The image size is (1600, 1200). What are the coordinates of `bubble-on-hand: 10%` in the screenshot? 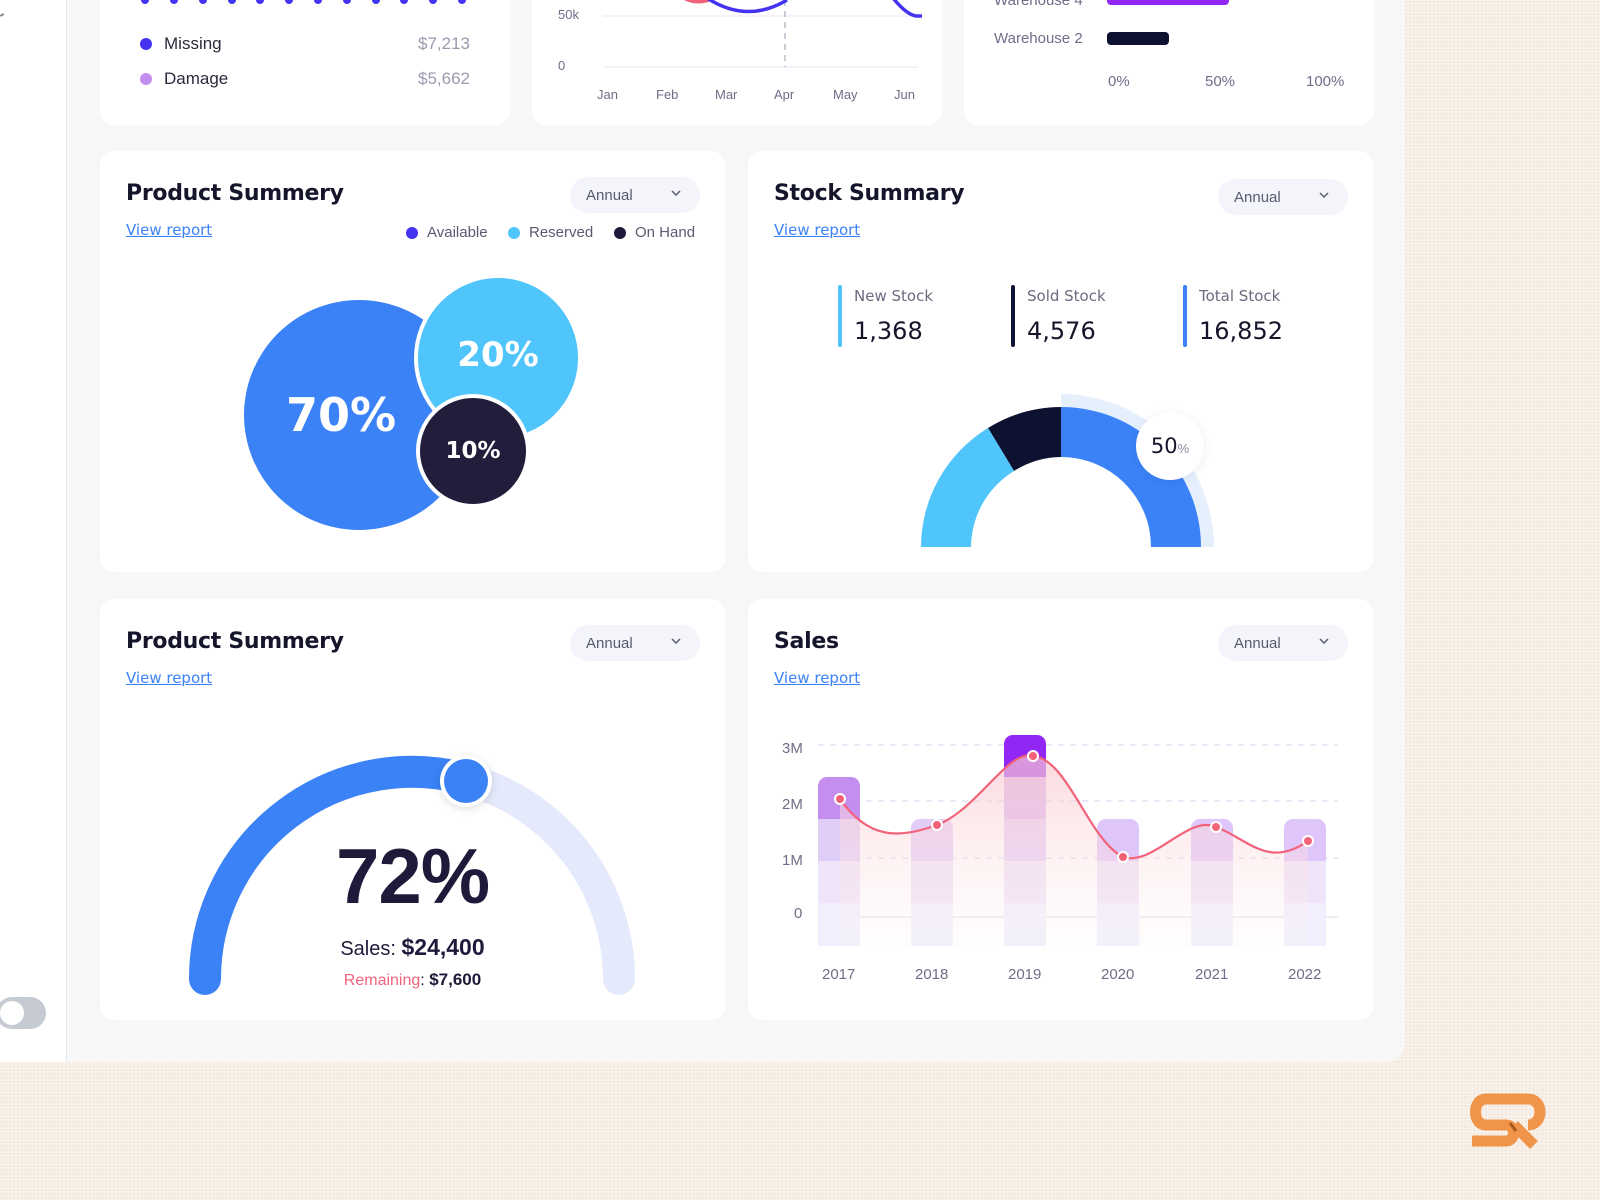 It's located at (473, 451).